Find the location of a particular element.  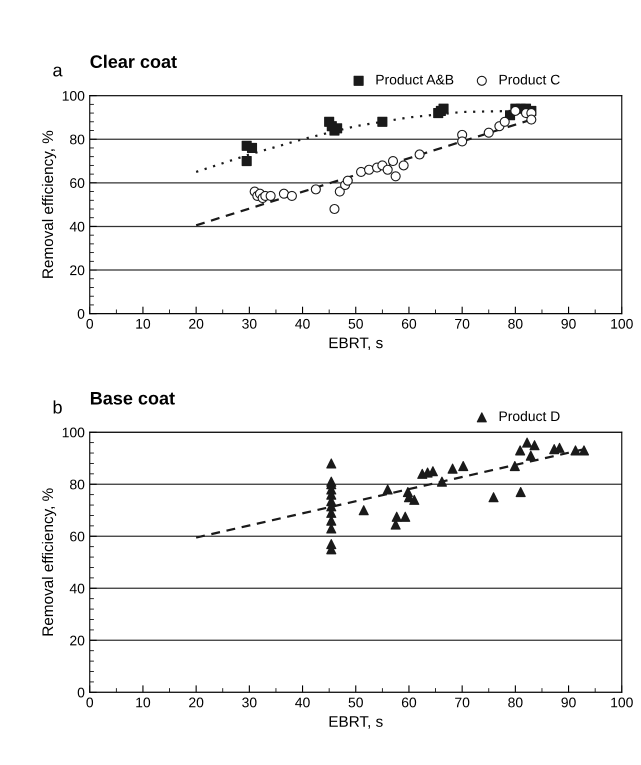

chart-title: Base coat is located at coordinates (132, 398).